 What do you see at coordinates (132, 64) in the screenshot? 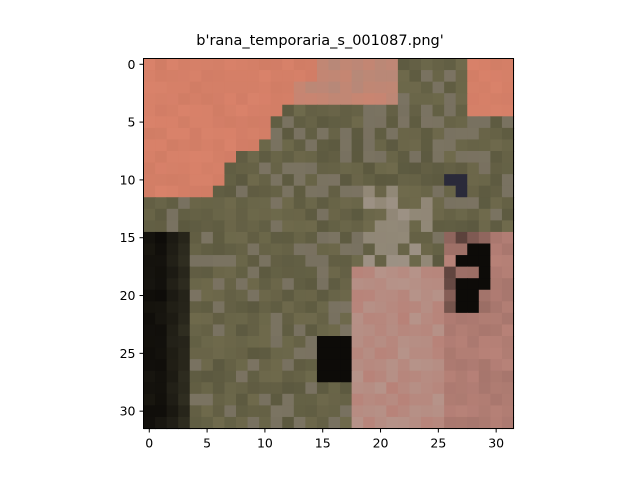
I see `y-tick-label: 0` at bounding box center [132, 64].